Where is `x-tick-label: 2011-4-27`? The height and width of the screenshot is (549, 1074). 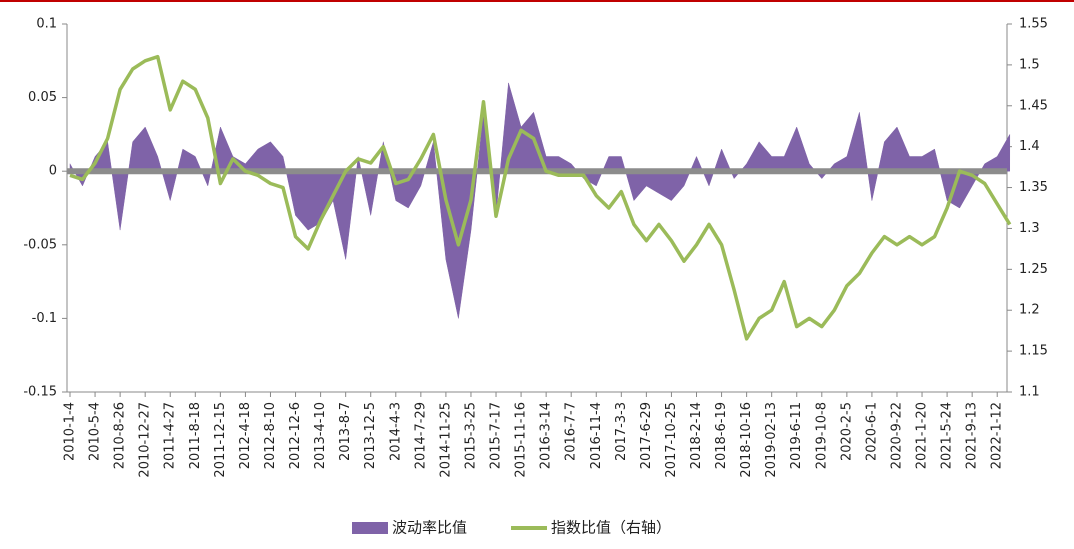
x-tick-label: 2011-4-27 is located at coordinates (170, 435).